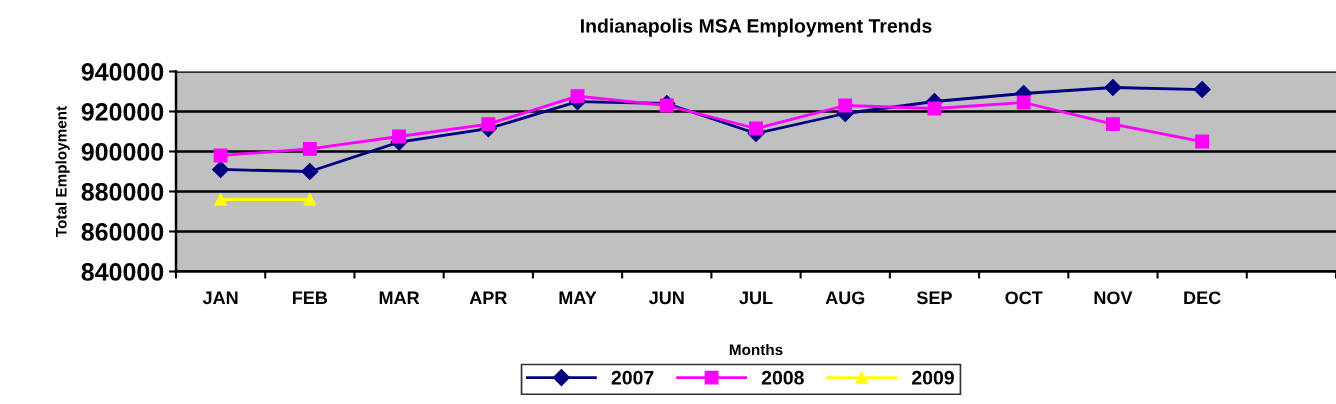  I want to click on x-tick-label: MAR, so click(399, 298).